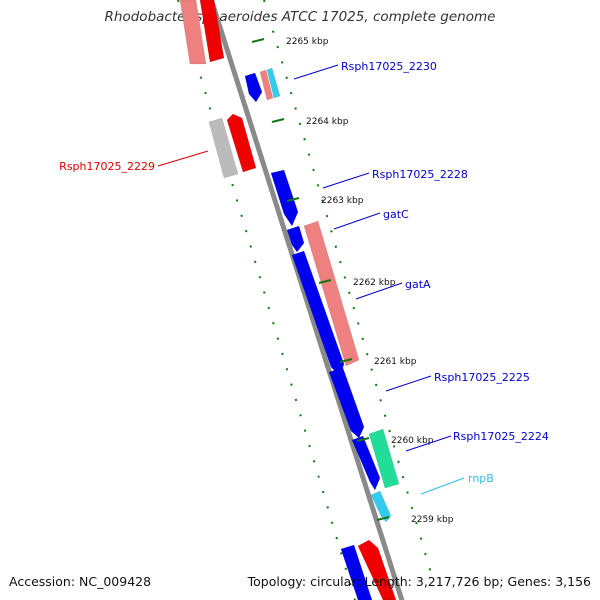 The image size is (600, 600). I want to click on gene-label: Rsph17025_2224, so click(501, 436).